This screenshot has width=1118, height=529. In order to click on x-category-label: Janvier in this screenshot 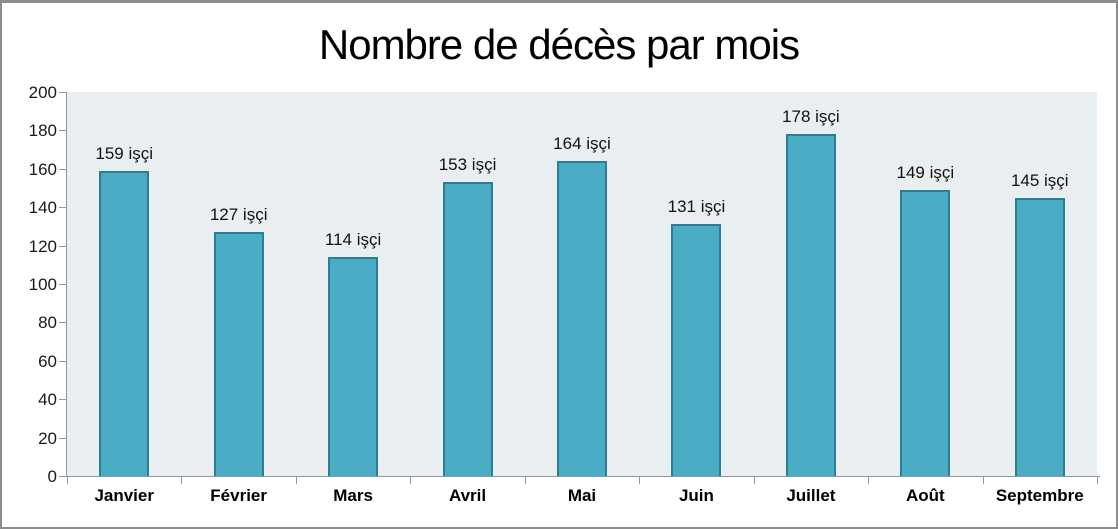, I will do `click(124, 495)`.